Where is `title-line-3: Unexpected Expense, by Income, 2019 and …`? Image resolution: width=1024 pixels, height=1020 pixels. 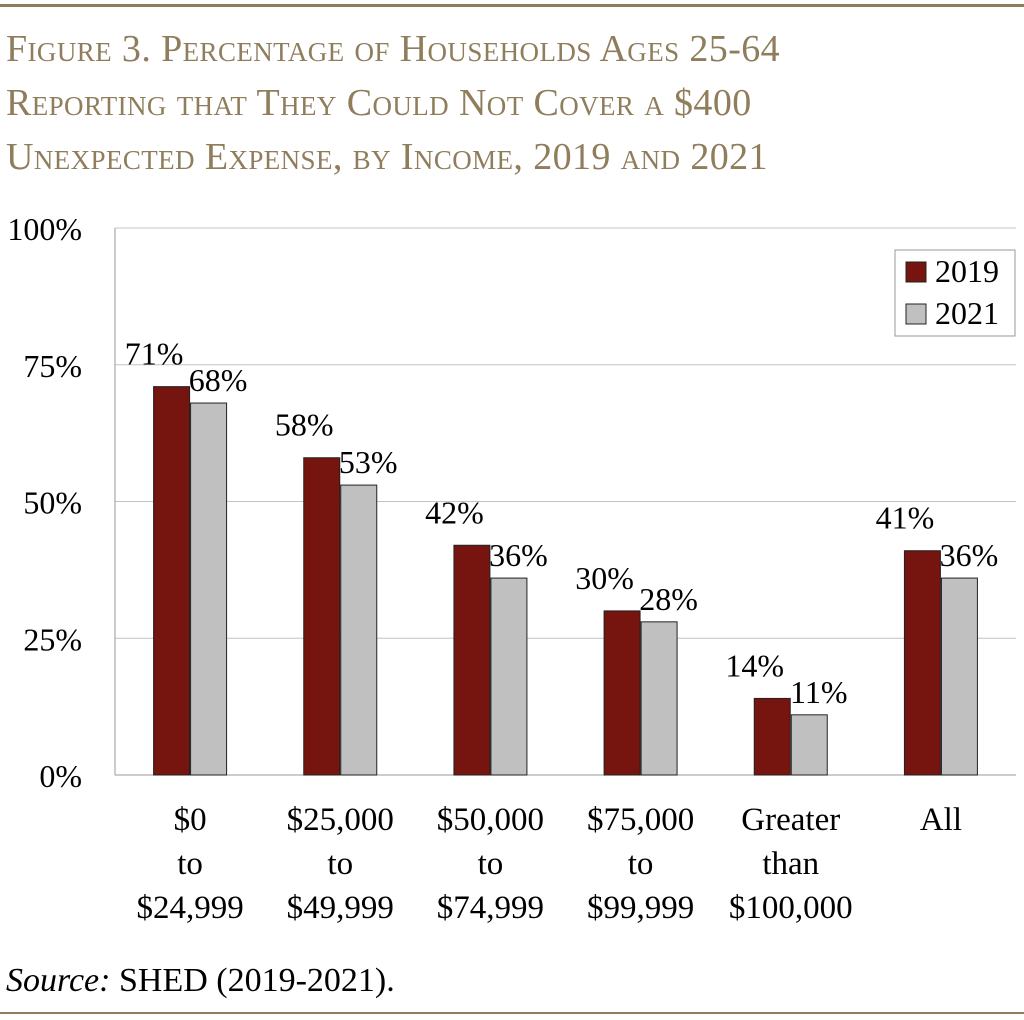 title-line-3: Unexpected Expense, by Income, 2019 and … is located at coordinates (387, 157).